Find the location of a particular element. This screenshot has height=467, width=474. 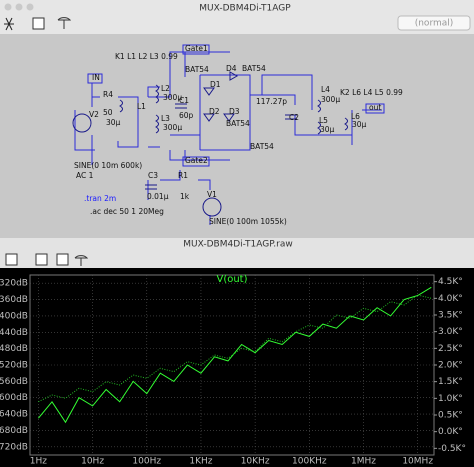

x-tick-label: 1KHz is located at coordinates (200, 462).